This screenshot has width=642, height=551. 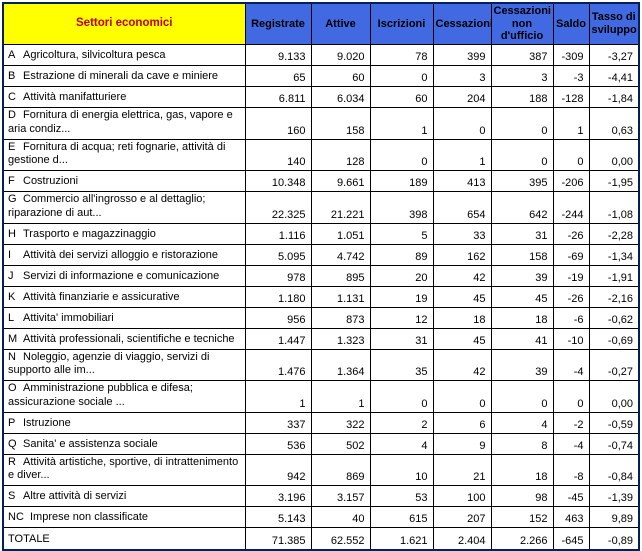 I want to click on sector-name: Sanita' e assistenza sociale, so click(x=90, y=443).